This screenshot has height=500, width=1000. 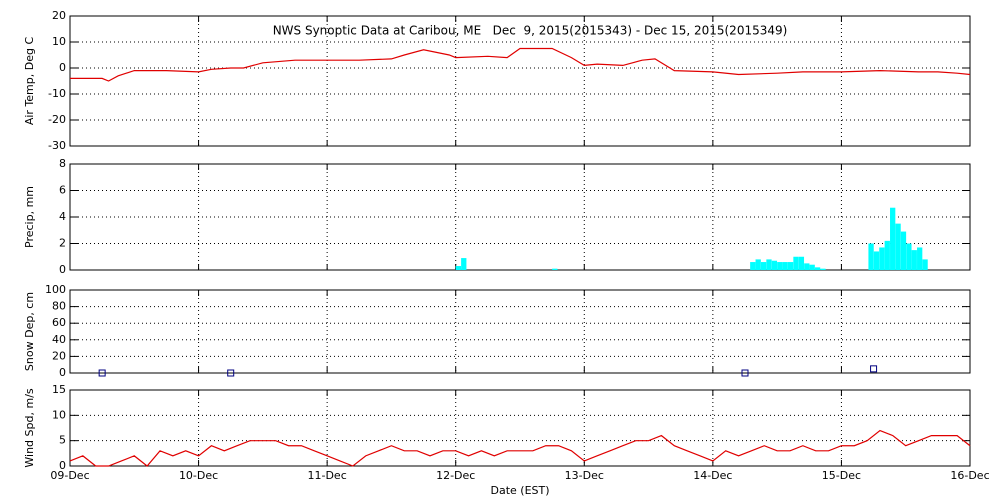 I want to click on y-tick-label: -20, so click(x=57, y=119).